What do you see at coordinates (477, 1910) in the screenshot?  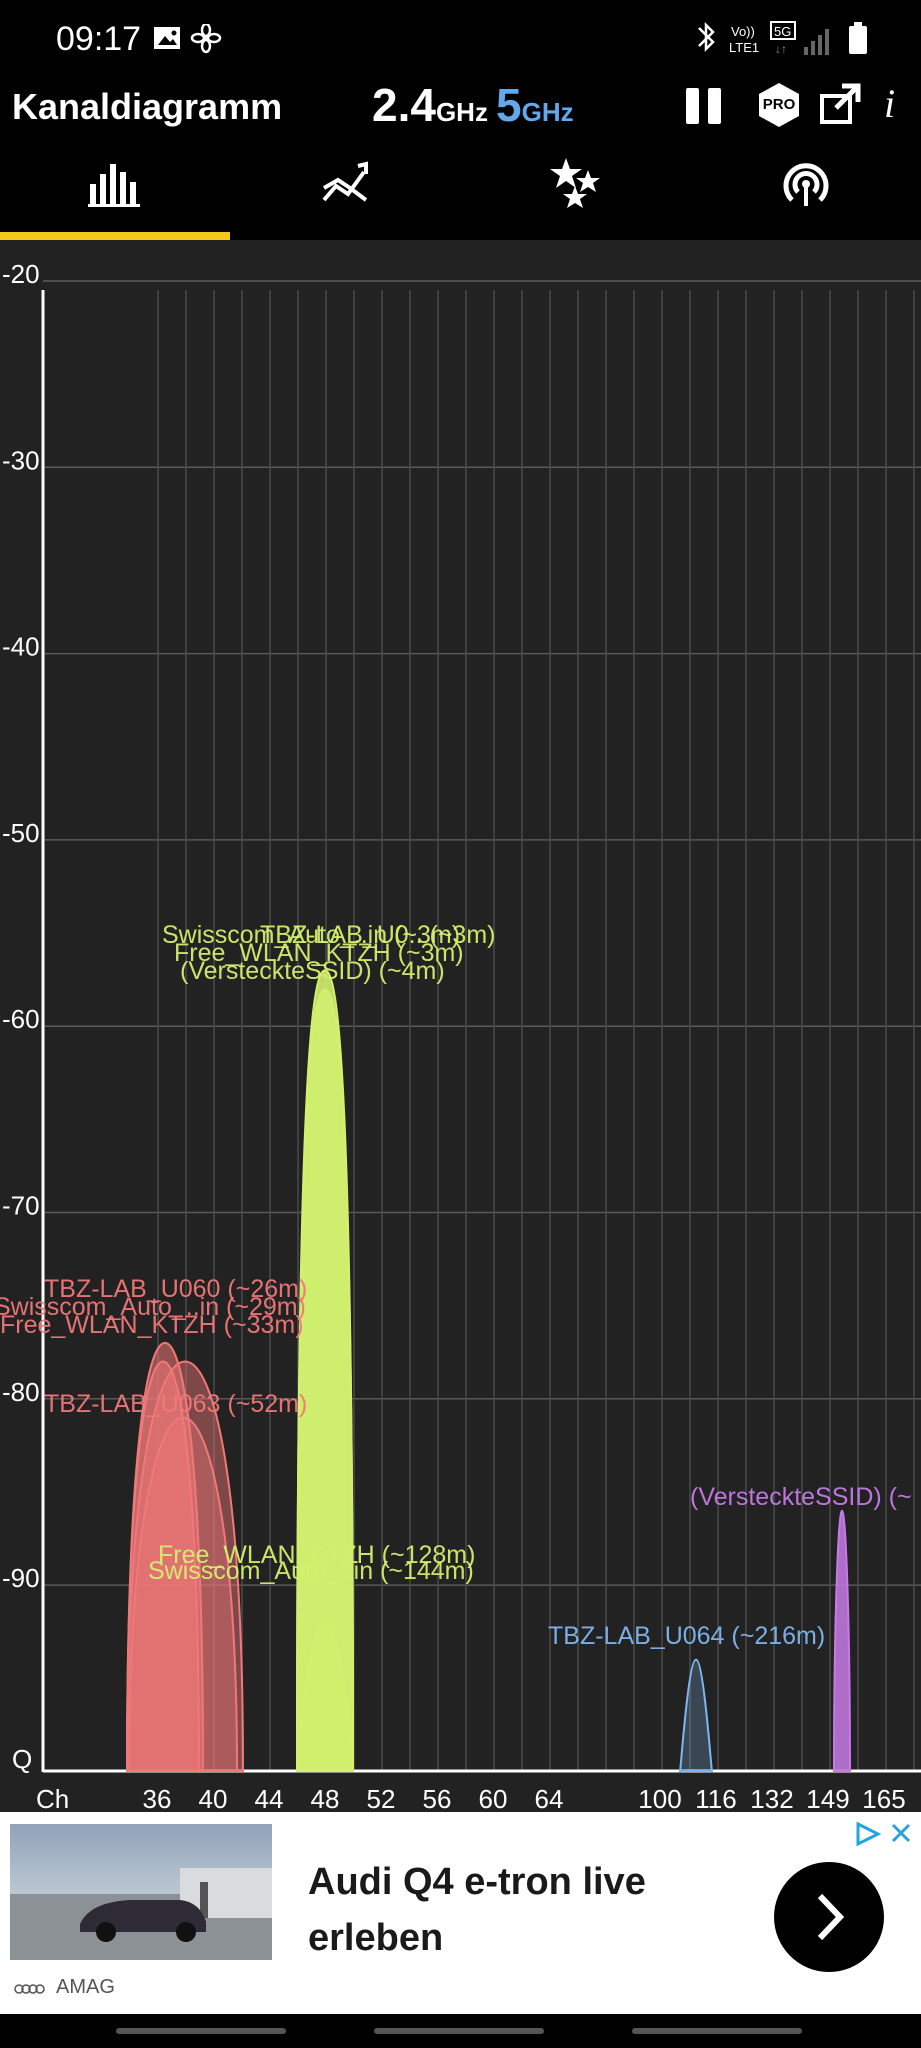 I see `ad-headline: Audi Q4 e-tron live erleben` at bounding box center [477, 1910].